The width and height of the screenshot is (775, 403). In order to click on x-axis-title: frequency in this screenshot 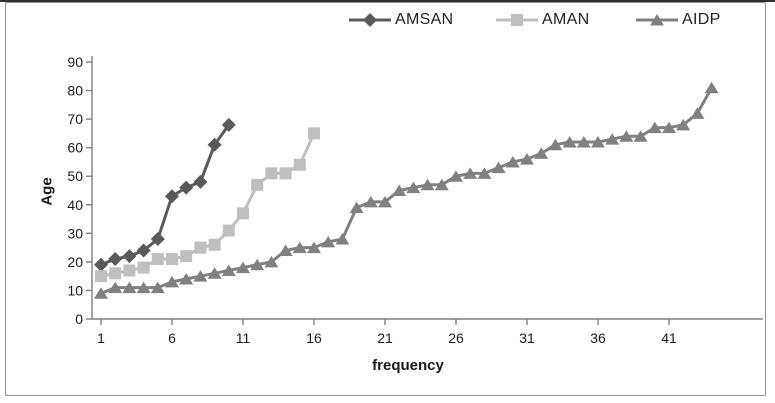, I will do `click(408, 365)`.